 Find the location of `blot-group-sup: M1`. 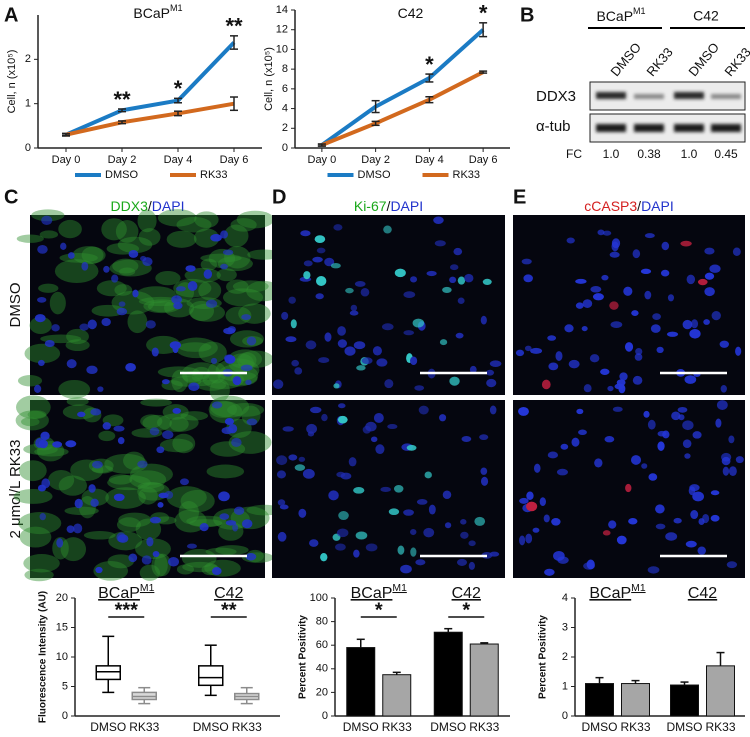

blot-group-sup: M1 is located at coordinates (639, 11).